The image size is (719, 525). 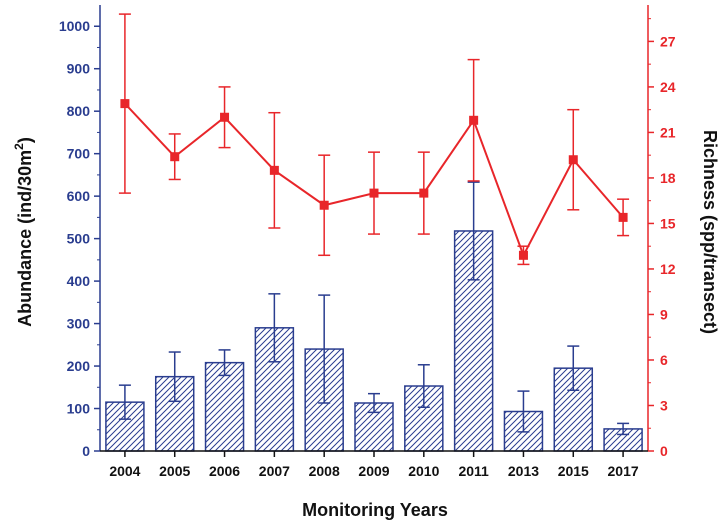 I want to click on y-tick-label: 500, so click(x=79, y=239).